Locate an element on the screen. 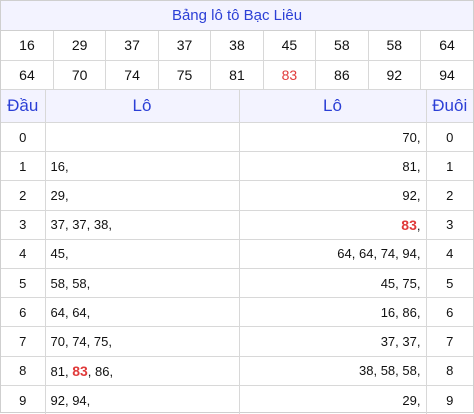  dau-digit: 0 is located at coordinates (23, 137).